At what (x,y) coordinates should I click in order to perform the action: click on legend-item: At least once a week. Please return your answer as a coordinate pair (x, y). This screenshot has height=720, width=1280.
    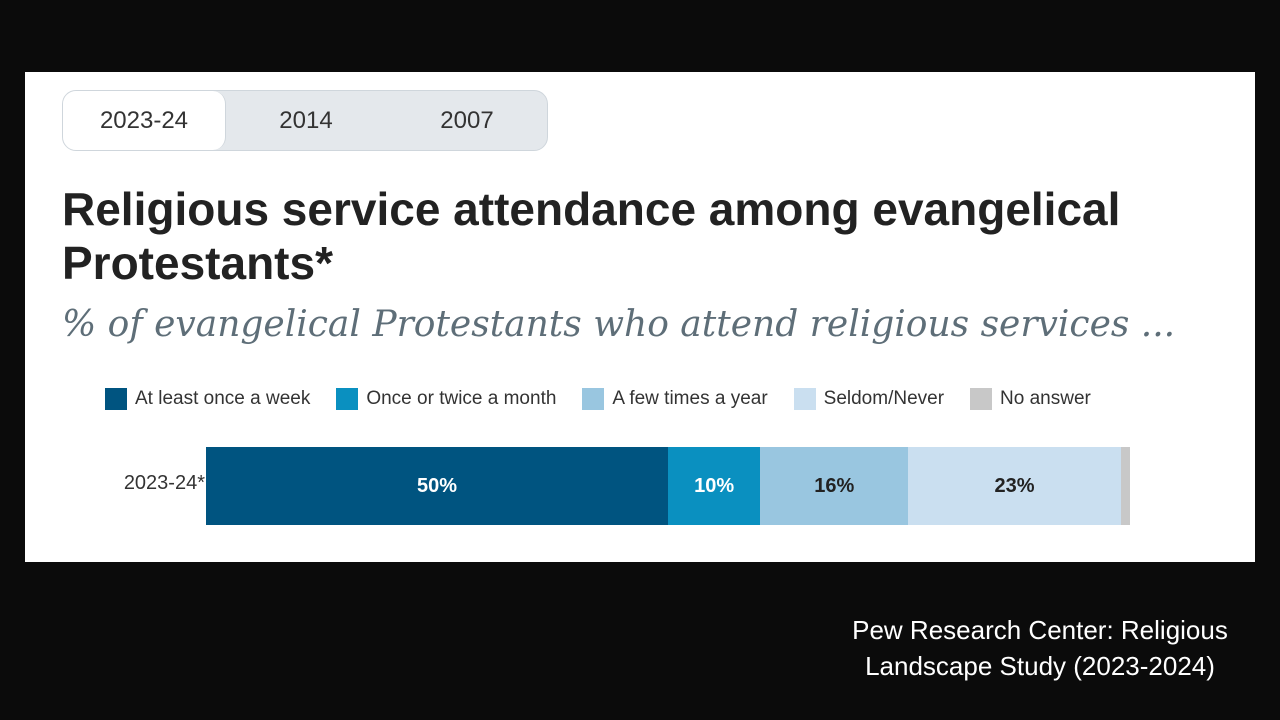
    Looking at the image, I should click on (207, 399).